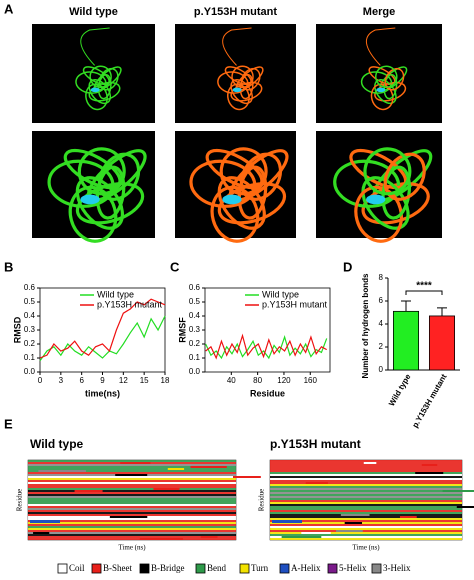  Describe the element at coordinates (306, 568) in the screenshot. I see `legend-label: A-Helix` at that location.